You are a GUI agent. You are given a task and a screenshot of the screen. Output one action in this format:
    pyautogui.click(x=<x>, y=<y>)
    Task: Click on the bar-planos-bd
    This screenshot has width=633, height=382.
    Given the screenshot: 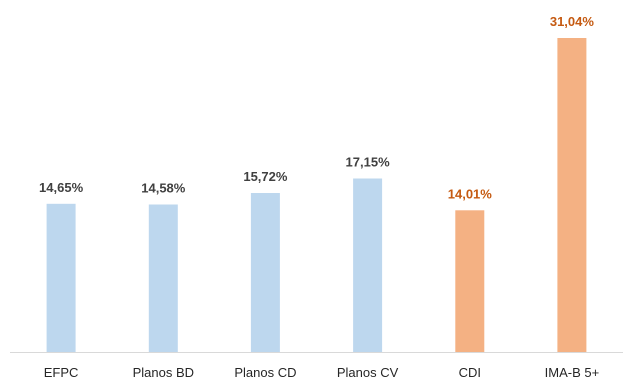 What is the action you would take?
    pyautogui.click(x=163, y=278)
    